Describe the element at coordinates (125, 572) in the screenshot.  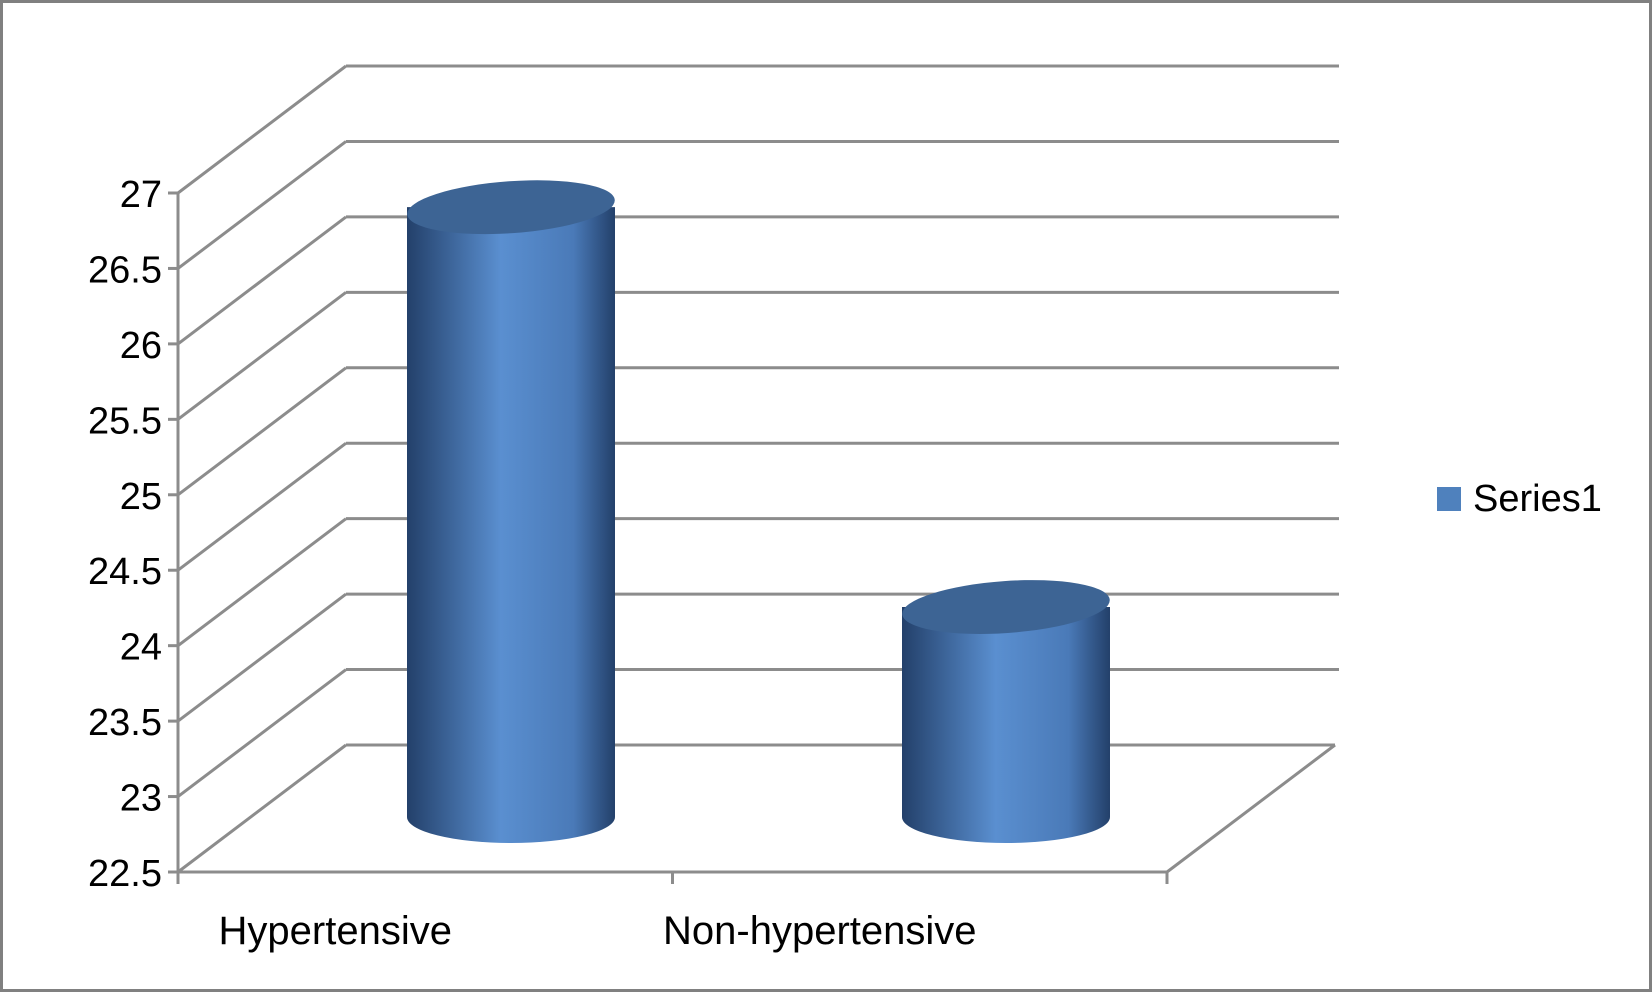
I see `y-tick-label: 24.5` at that location.